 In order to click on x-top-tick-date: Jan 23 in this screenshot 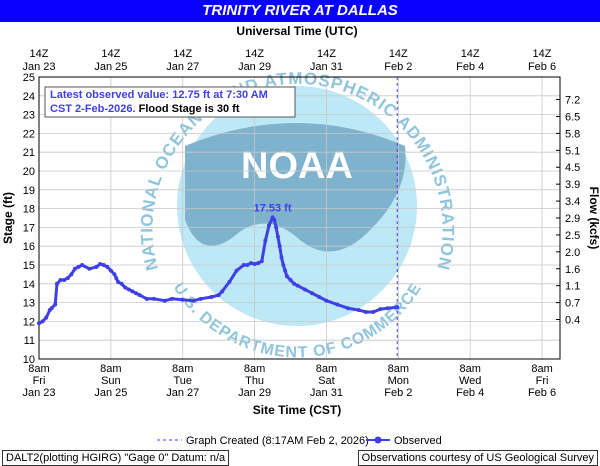, I will do `click(38, 67)`.